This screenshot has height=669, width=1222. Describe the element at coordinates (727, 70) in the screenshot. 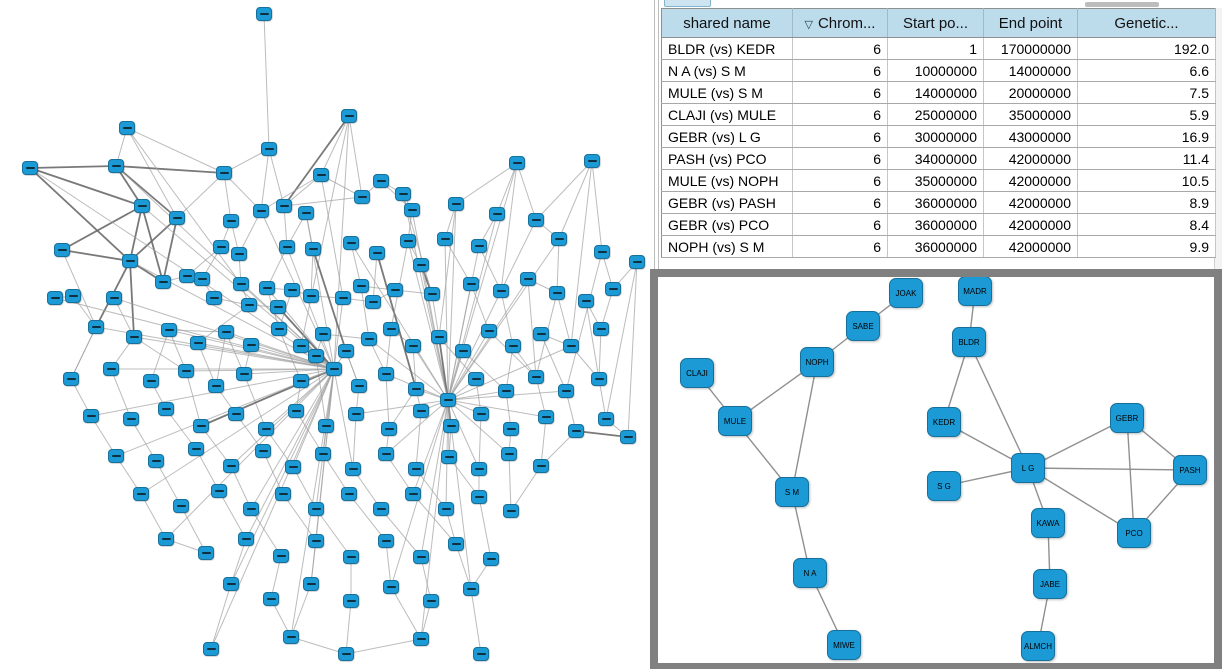

I see `table-cell: N A (vs) S M` at that location.